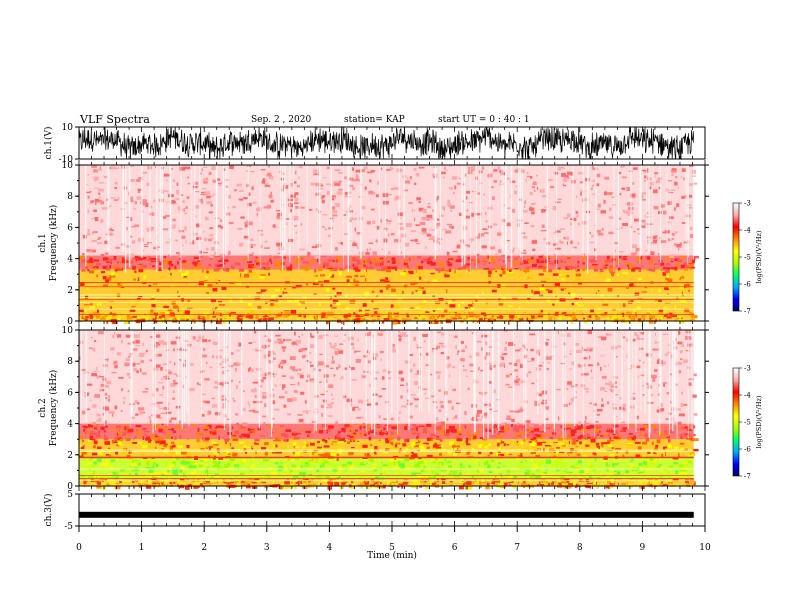 The width and height of the screenshot is (792, 612). I want to click on y-tick-label: 10, so click(68, 166).